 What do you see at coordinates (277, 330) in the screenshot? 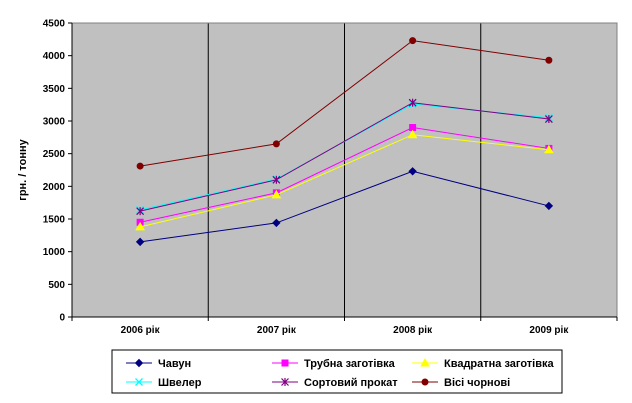
I see `x-tick-label: 2007 рік` at bounding box center [277, 330].